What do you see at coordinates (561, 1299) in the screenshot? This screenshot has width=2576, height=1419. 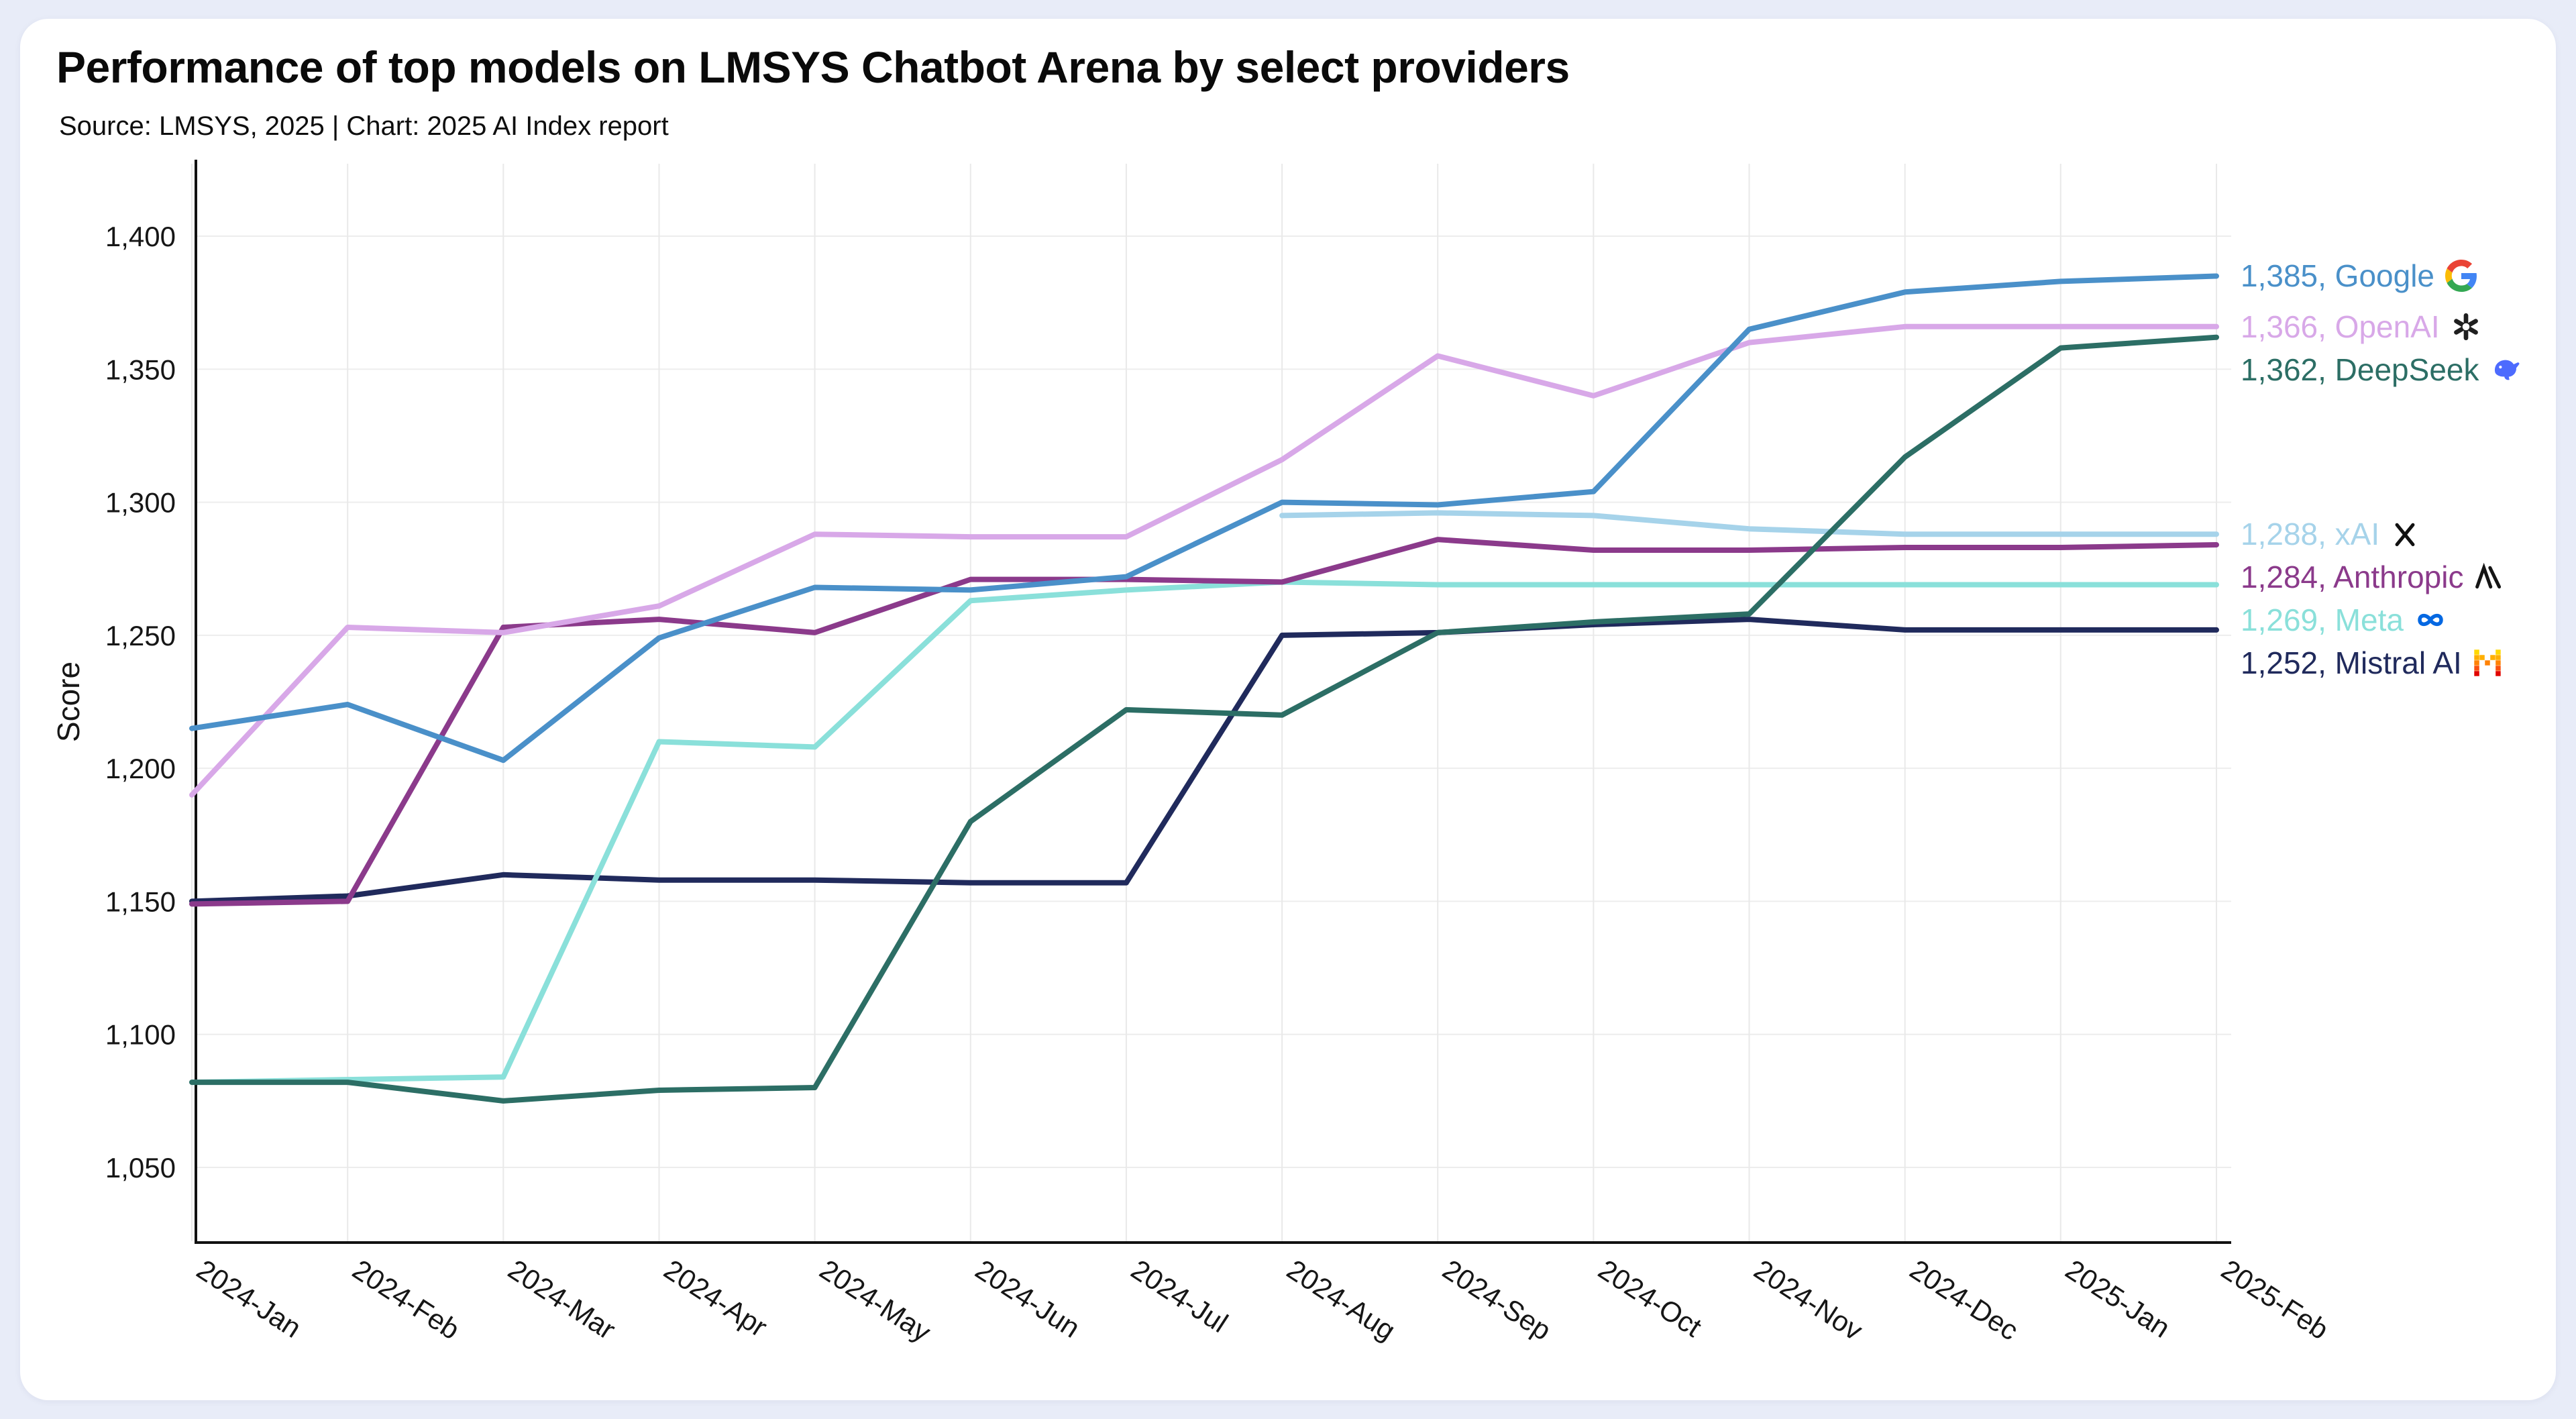 I see `svg-text: 2024-Mar` at bounding box center [561, 1299].